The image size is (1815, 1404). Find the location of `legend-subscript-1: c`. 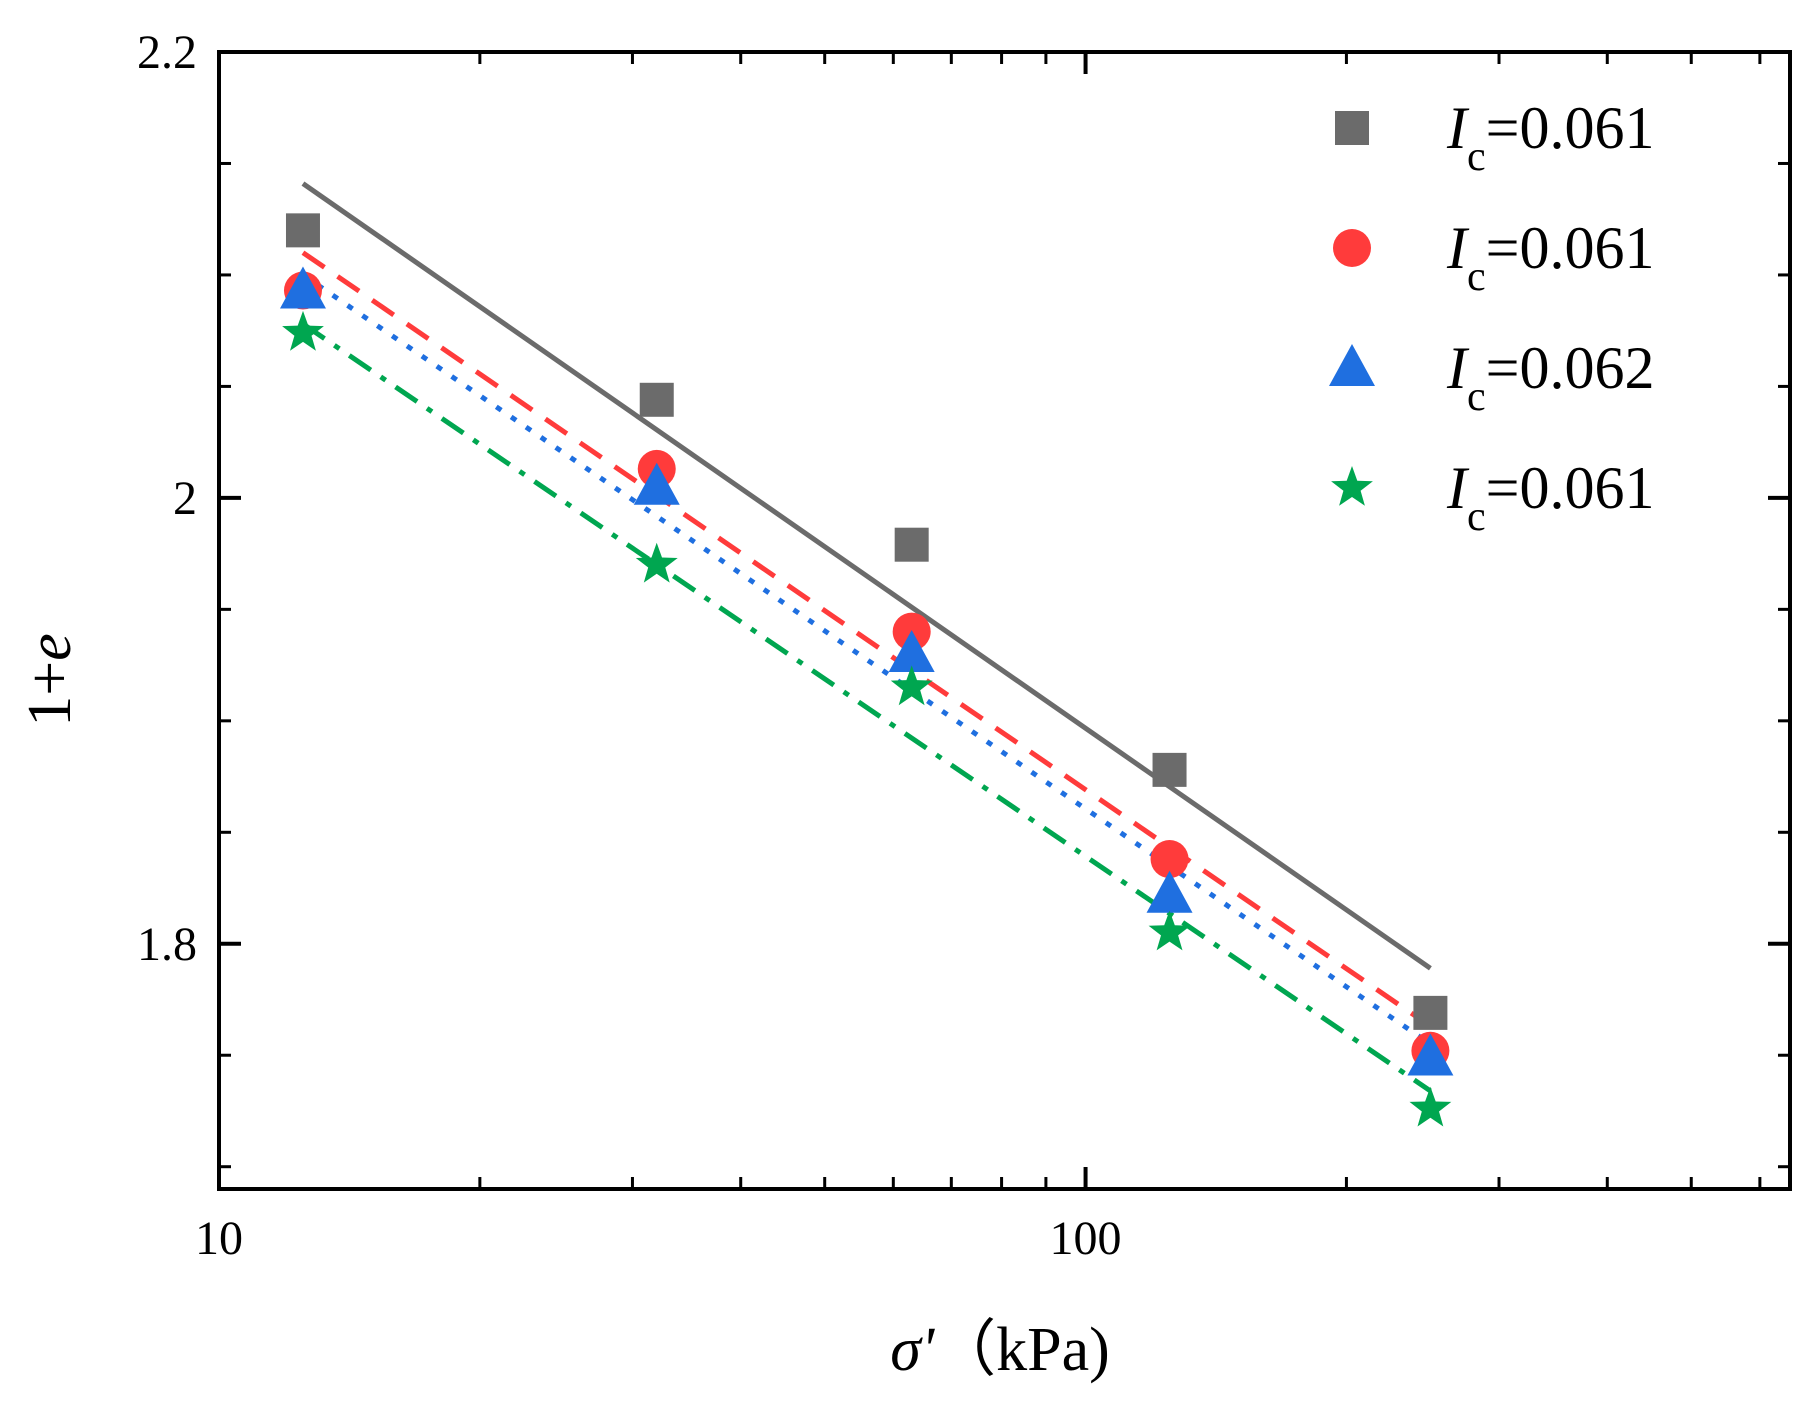

legend-subscript-1: c is located at coordinates (1476, 157).